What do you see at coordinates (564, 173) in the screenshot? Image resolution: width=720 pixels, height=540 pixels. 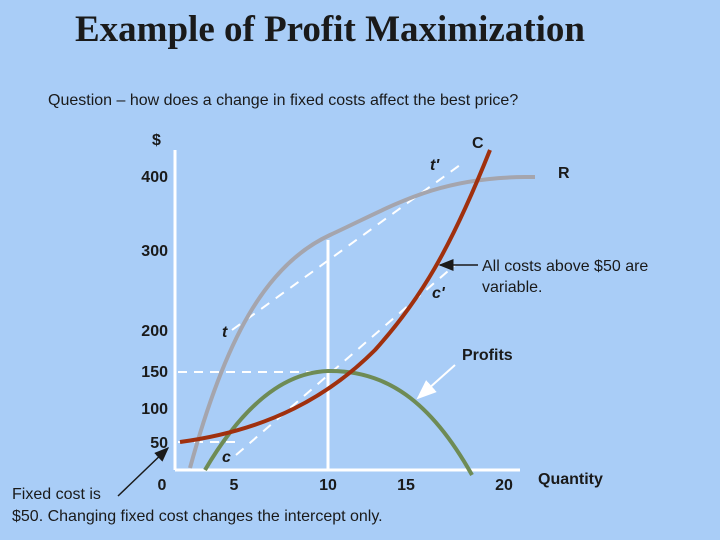 I see `revenue-curve-label: R` at bounding box center [564, 173].